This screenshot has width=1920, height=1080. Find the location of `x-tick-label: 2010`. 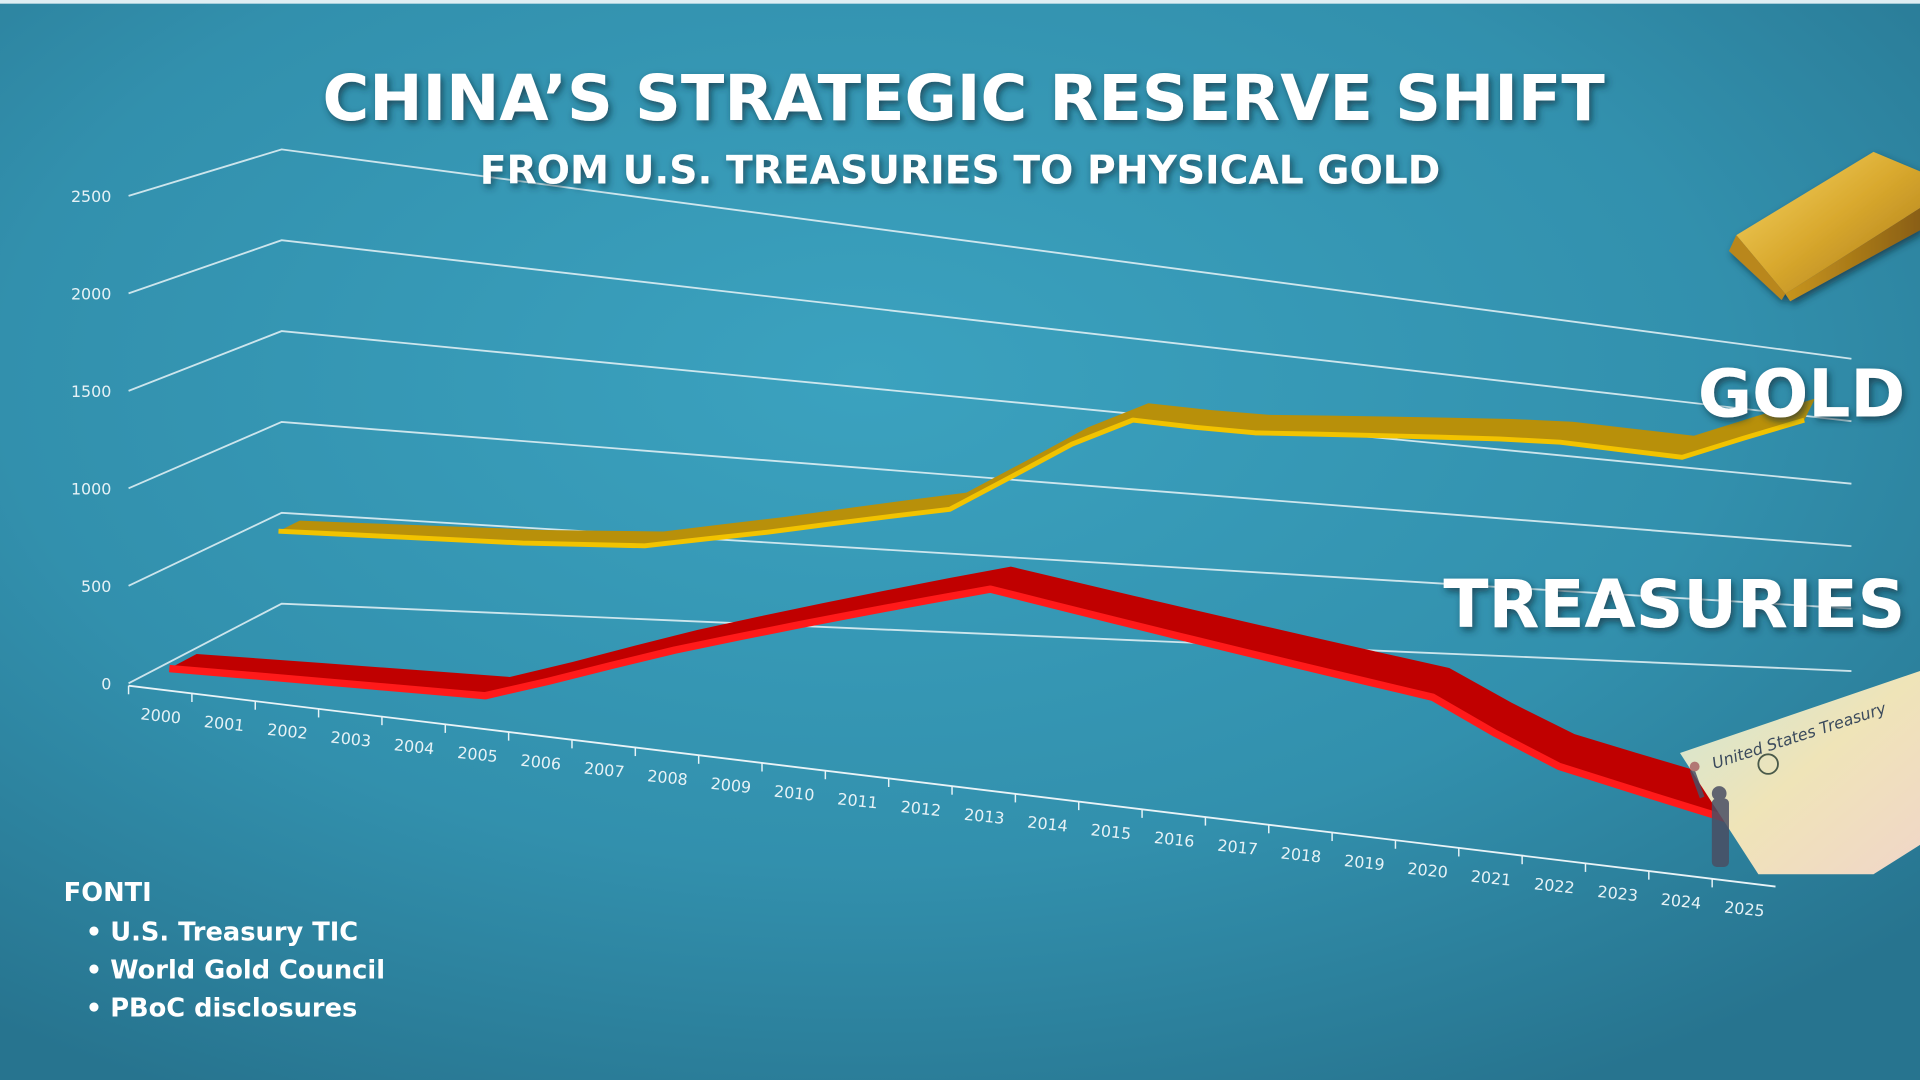

x-tick-label: 2010 is located at coordinates (794, 793).